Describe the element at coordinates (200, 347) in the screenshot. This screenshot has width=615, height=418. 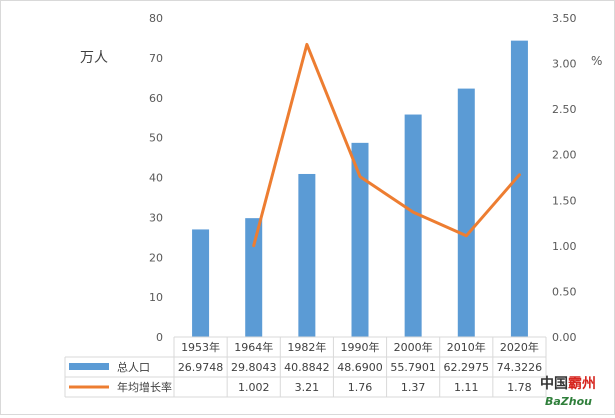
I see `category-label: 1953年` at that location.